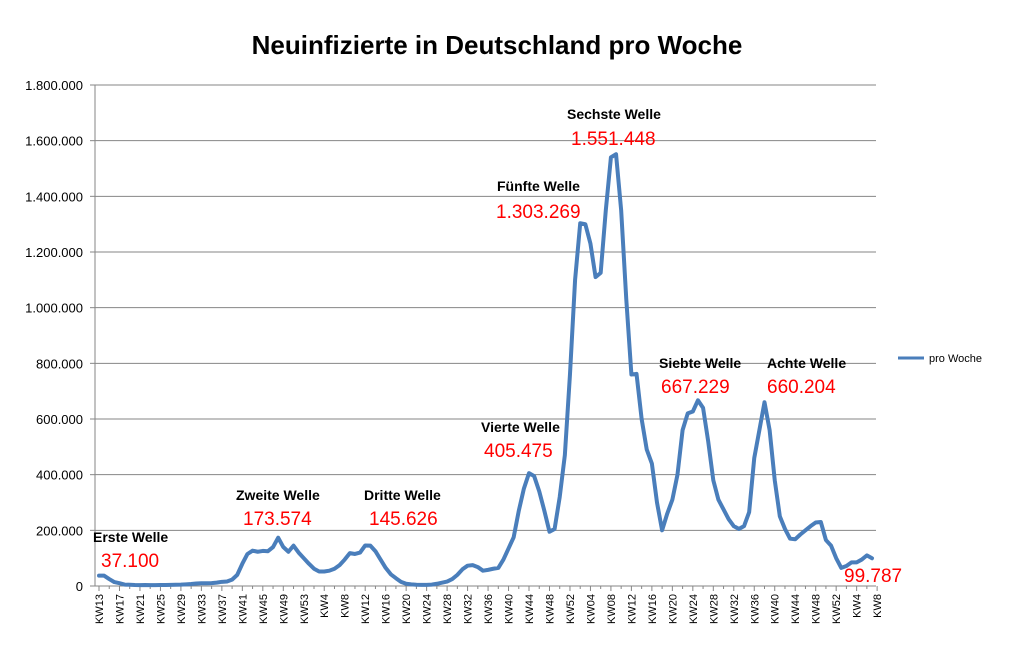  Describe the element at coordinates (54, 141) in the screenshot. I see `y-tick-label: 1.600.000` at that location.